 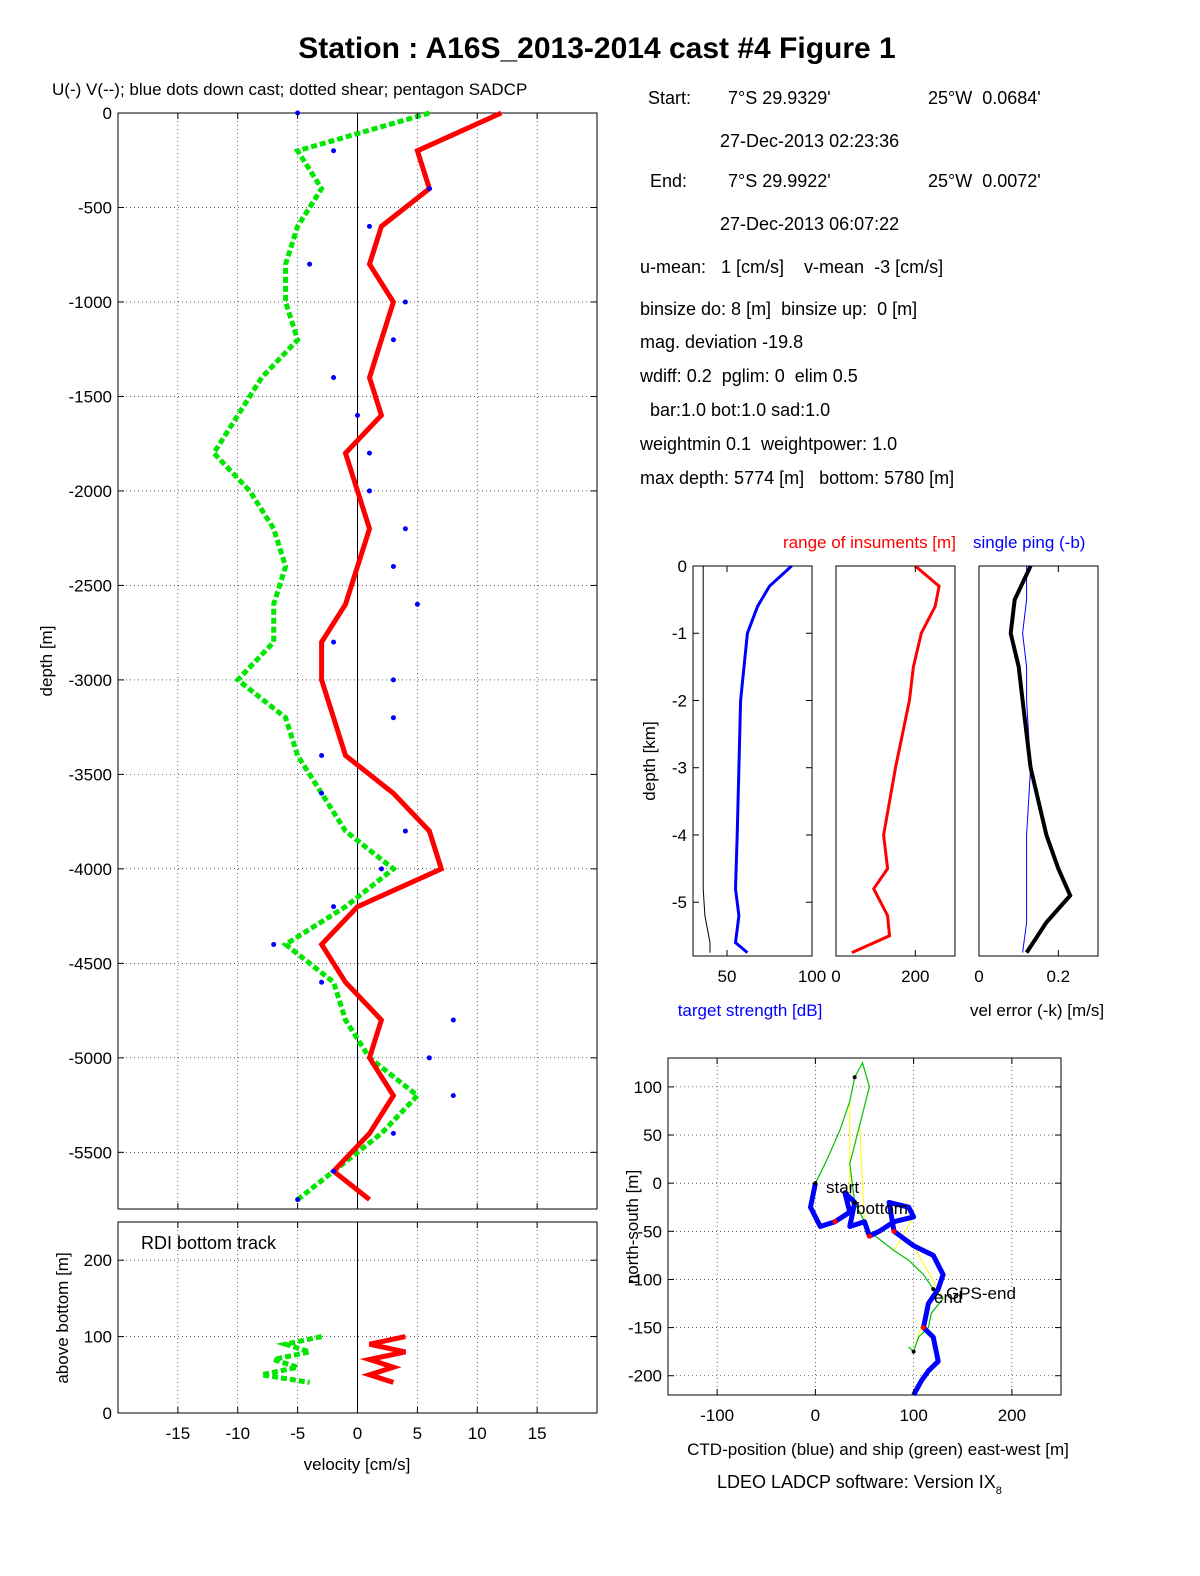 What do you see at coordinates (90, 1152) in the screenshot?
I see `y-tick-label: -5500` at bounding box center [90, 1152].